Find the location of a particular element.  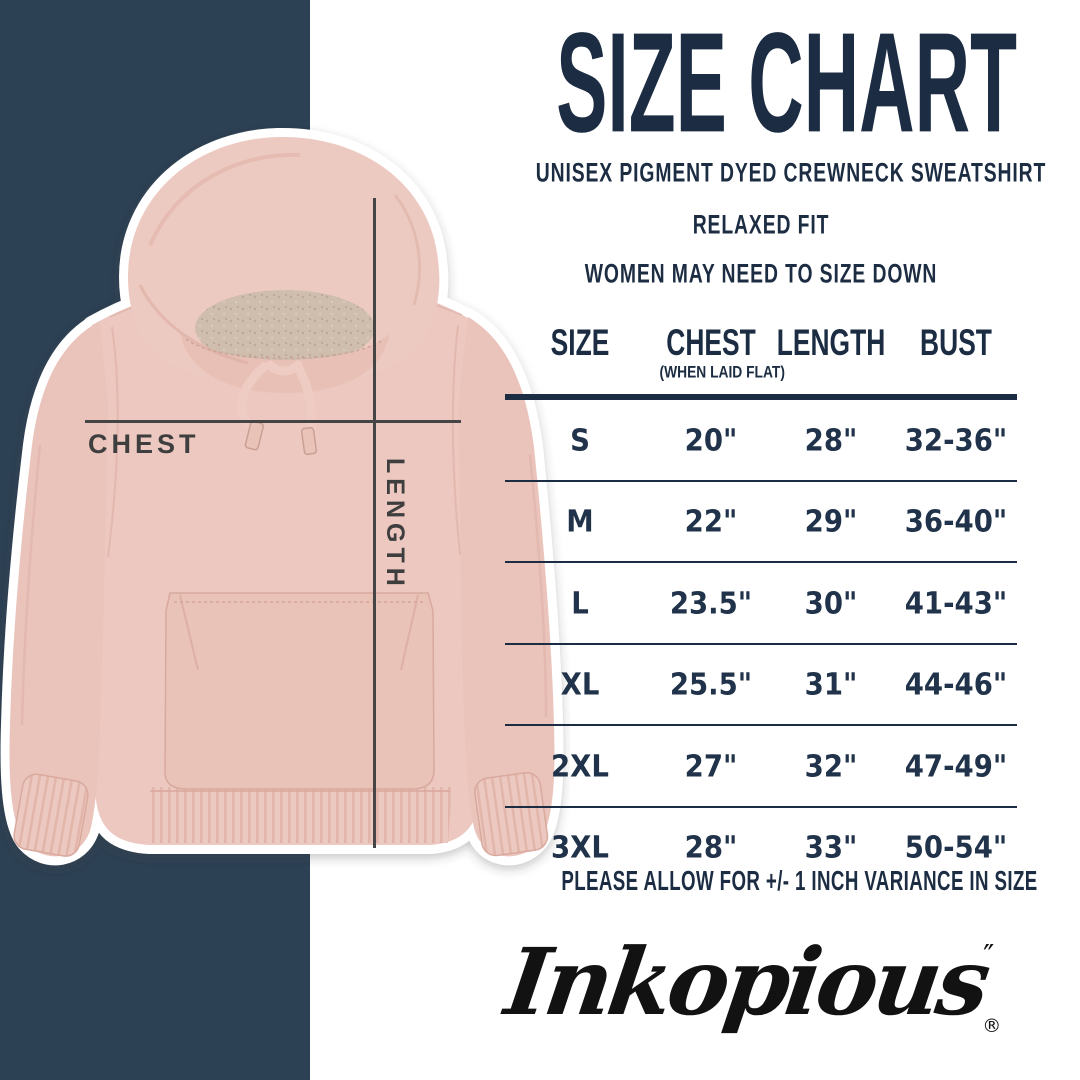

length-cell: 33" is located at coordinates (831, 847).